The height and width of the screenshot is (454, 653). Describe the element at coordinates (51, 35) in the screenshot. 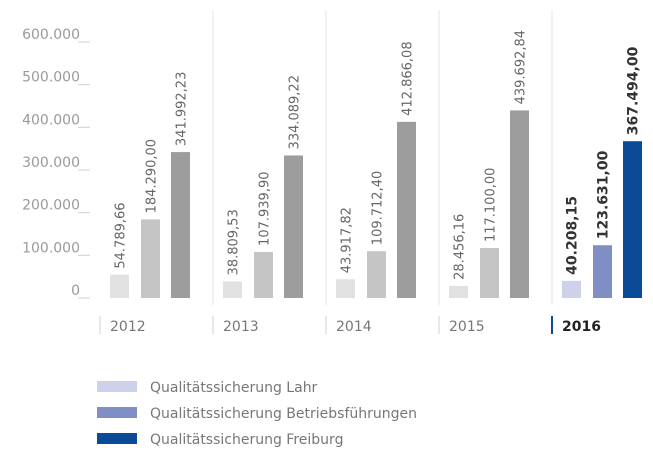

I see `y-tick-label: 600.000` at that location.